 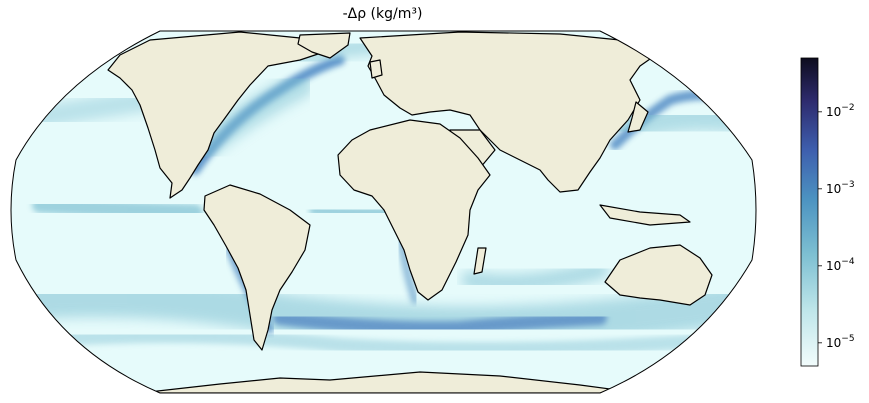 I want to click on australia, so click(x=658, y=275).